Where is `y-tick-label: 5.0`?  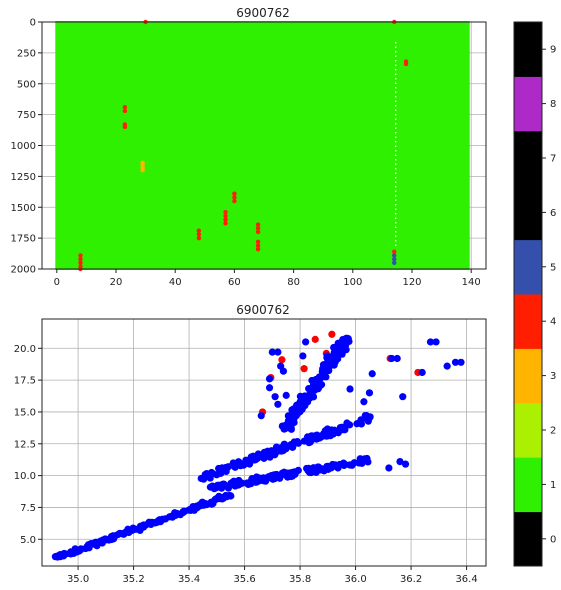 y-tick-label: 5.0 is located at coordinates (28, 540).